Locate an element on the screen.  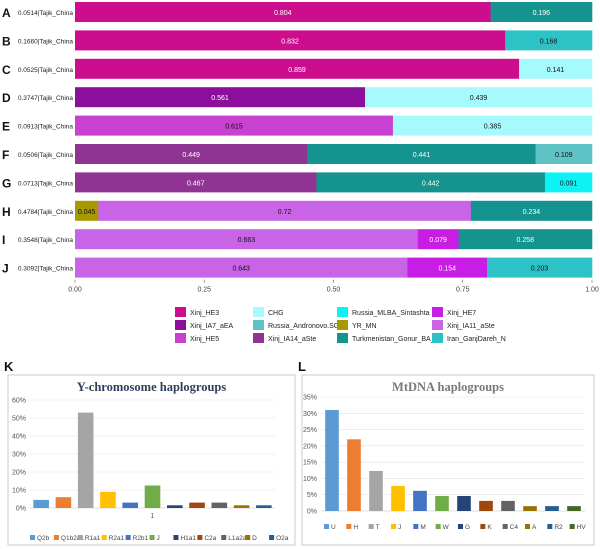
bar-G is located at coordinates (464, 503).